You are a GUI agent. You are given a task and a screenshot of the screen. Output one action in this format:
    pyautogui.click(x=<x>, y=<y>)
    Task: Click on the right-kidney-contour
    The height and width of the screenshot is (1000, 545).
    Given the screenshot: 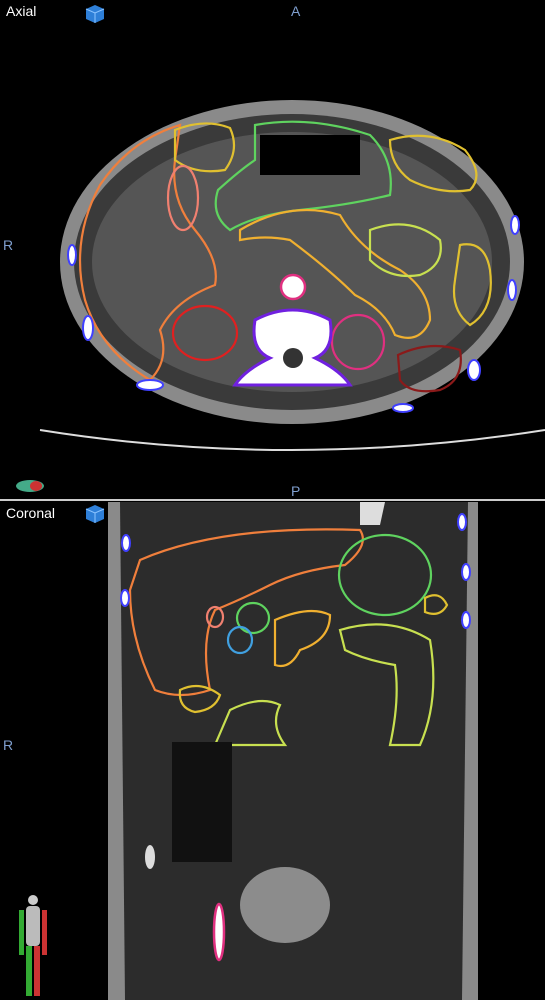 What is the action you would take?
    pyautogui.click(x=205, y=333)
    